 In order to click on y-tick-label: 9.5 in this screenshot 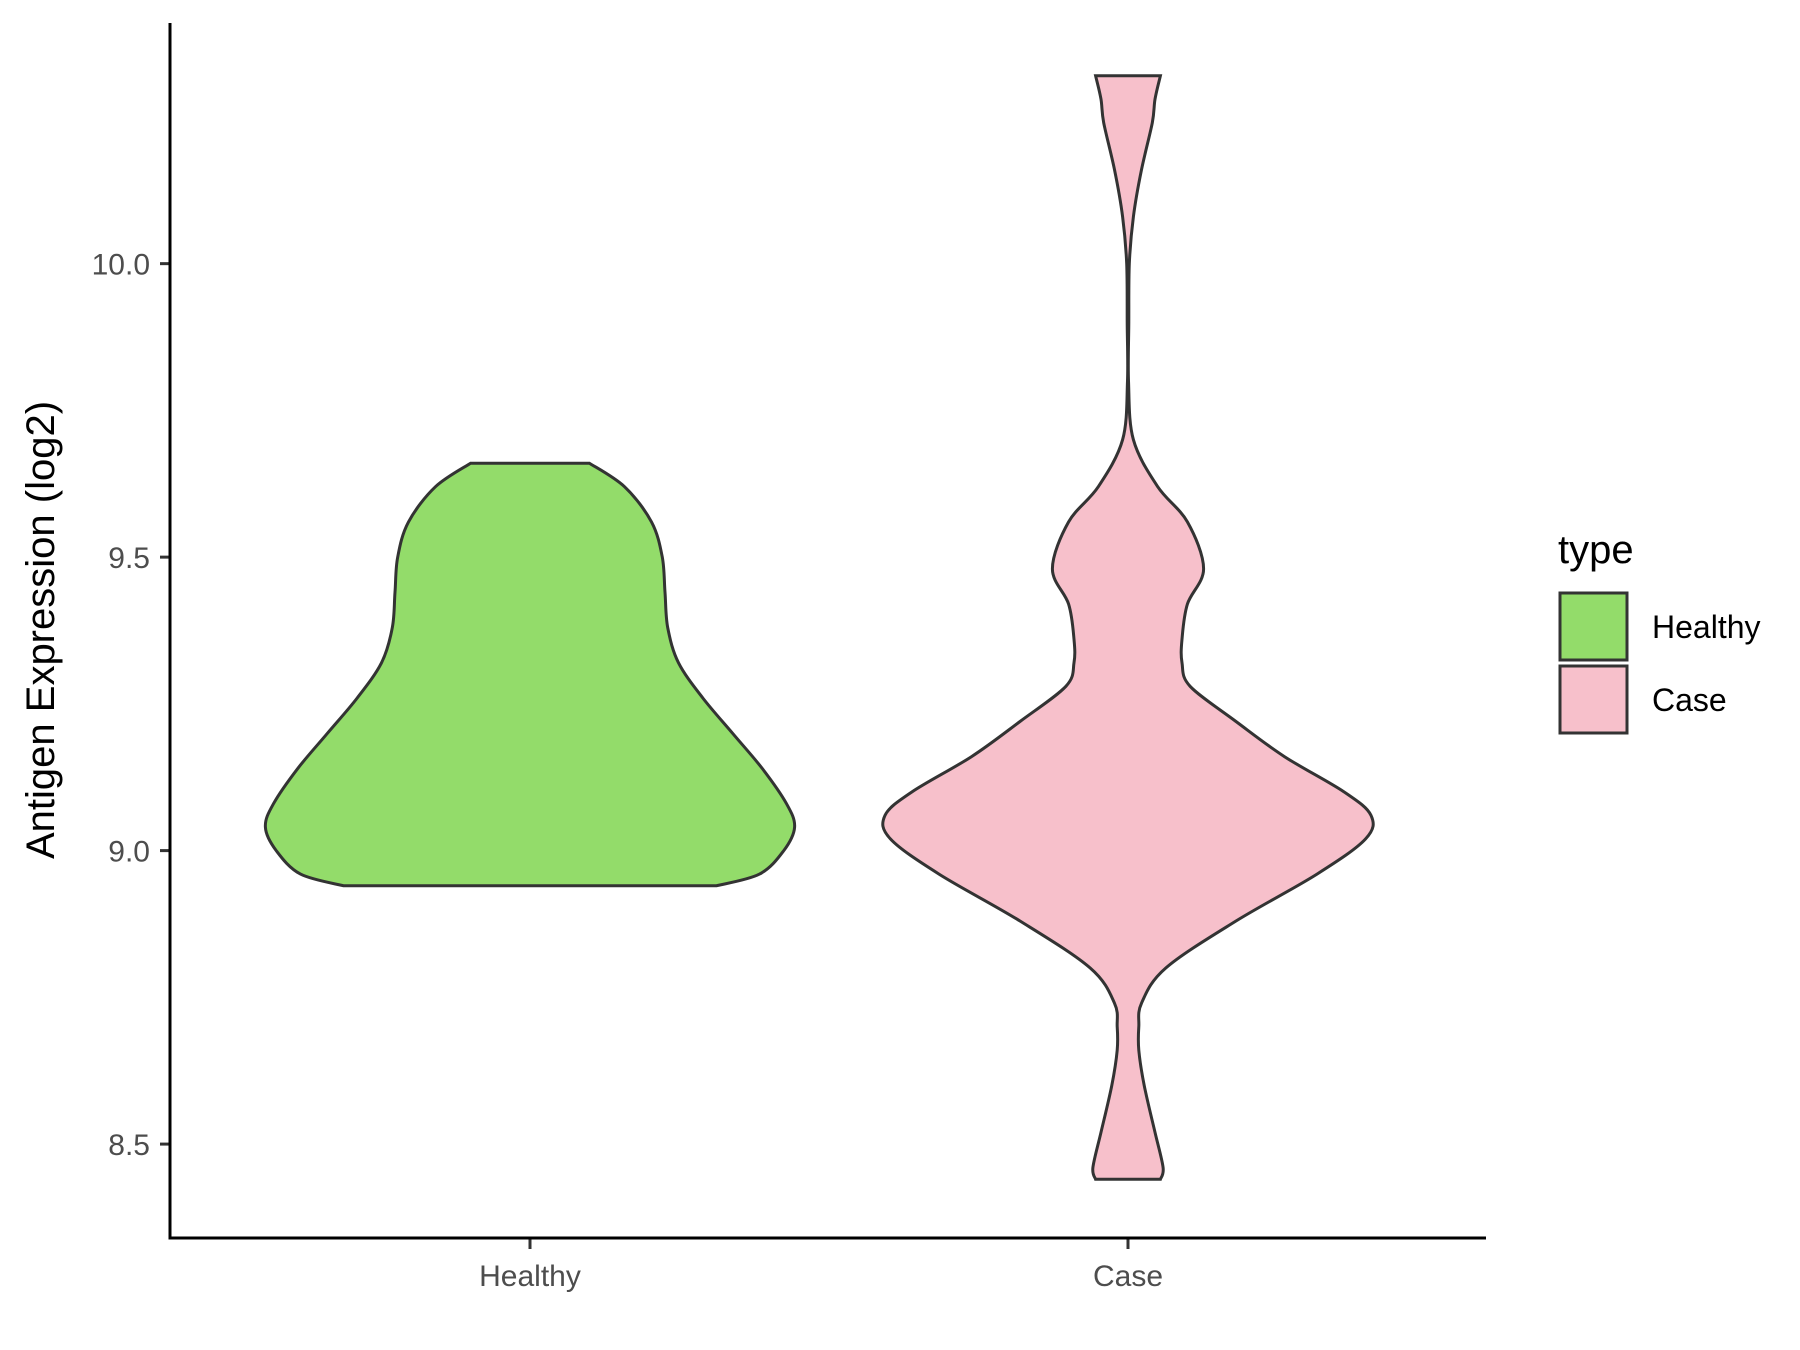, I will do `click(129, 558)`.